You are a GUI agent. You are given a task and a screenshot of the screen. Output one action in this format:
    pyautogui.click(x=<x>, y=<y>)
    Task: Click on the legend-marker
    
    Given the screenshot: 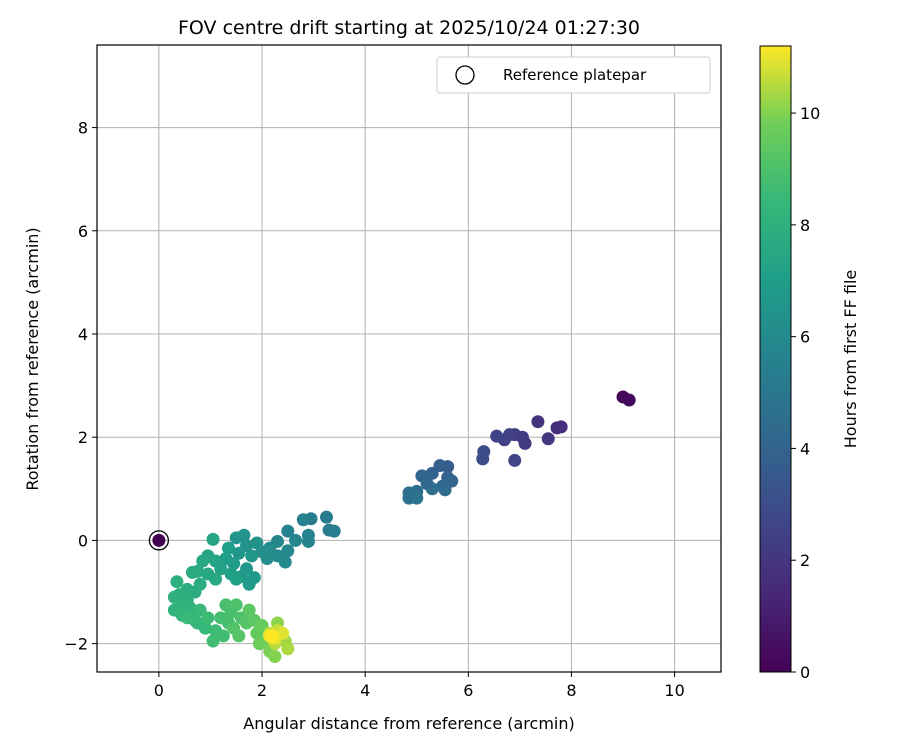 What is the action you would take?
    pyautogui.click(x=465, y=75)
    